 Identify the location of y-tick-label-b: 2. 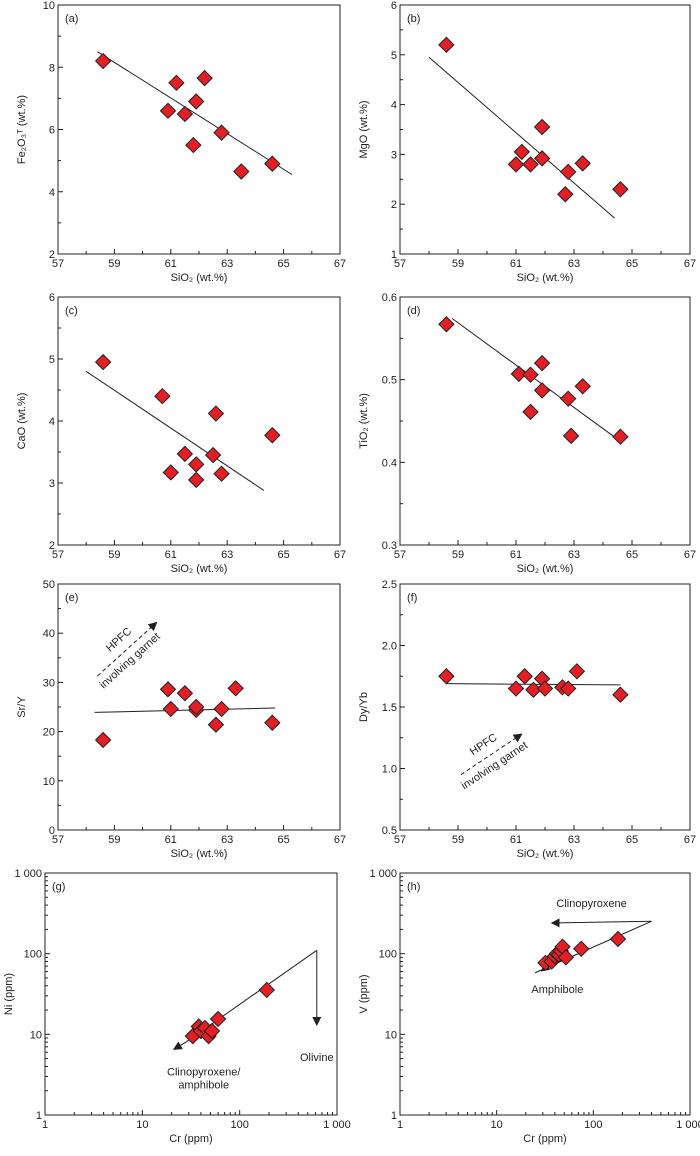
(394, 205).